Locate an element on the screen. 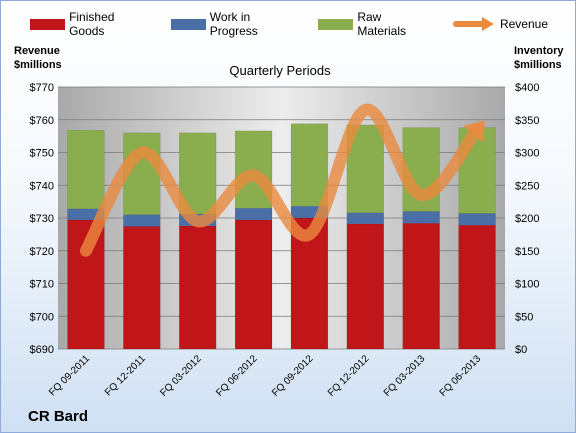 The width and height of the screenshot is (576, 433). x-axis-tick-label: FQ 09-2012 is located at coordinates (293, 376).